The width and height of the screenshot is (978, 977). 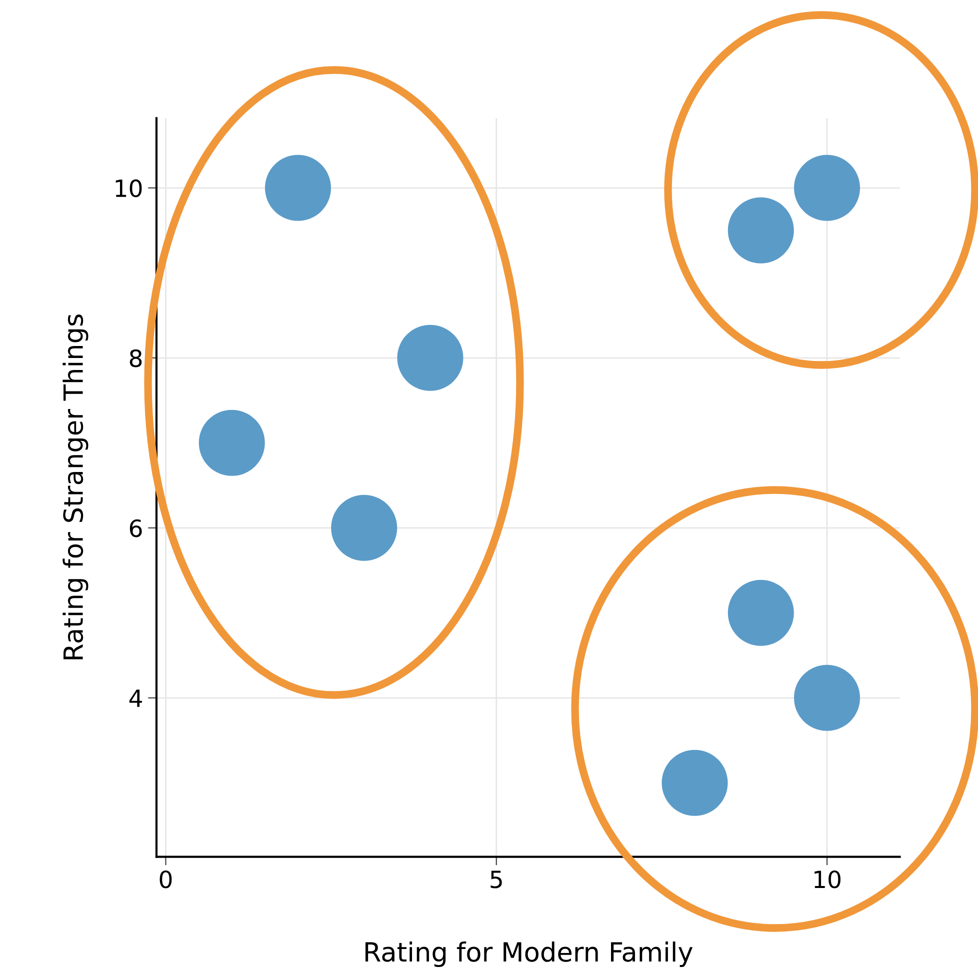 I want to click on y-tick-label: 4, so click(x=135, y=698).